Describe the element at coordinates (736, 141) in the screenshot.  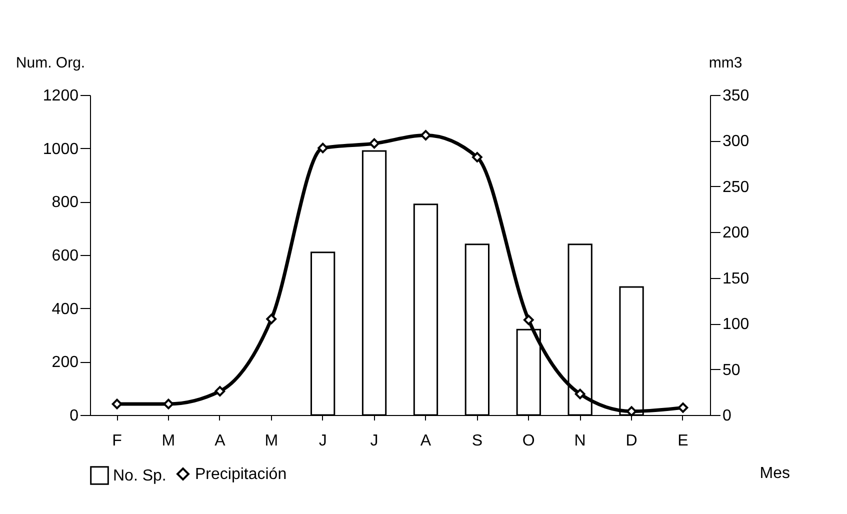
I see `y2-tick-label: 300` at that location.